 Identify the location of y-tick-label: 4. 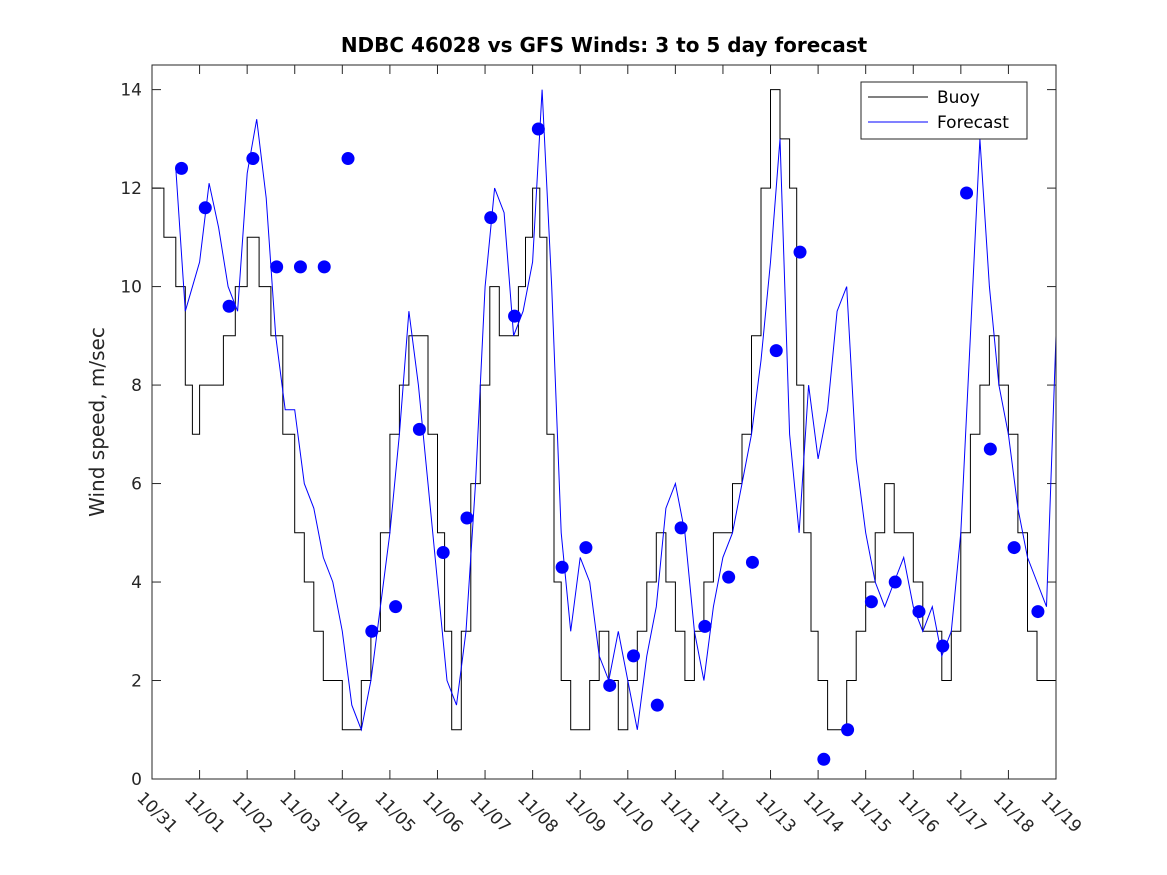
(136, 583).